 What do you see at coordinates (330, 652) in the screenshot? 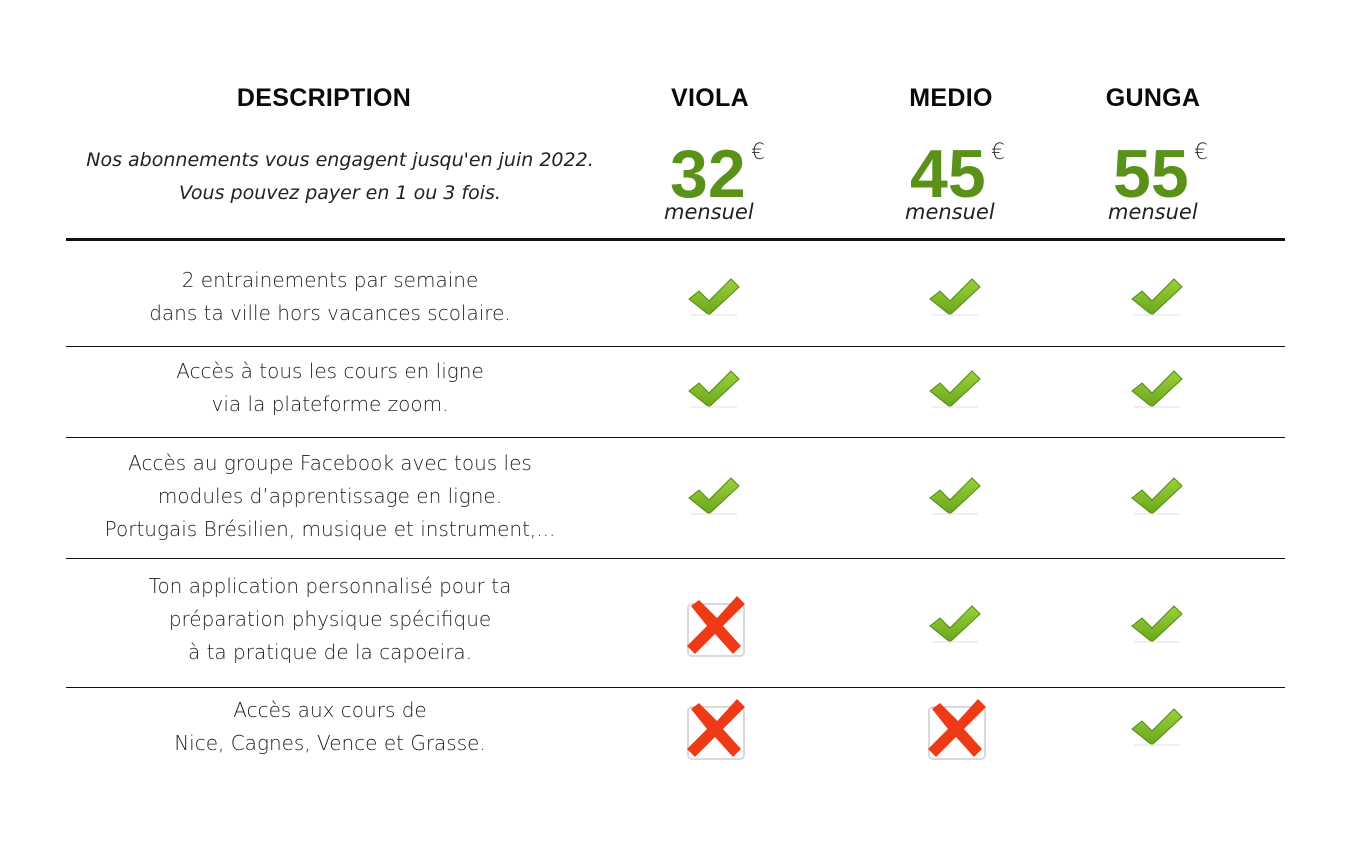
I see `feature-line: à ta pratique de la capoeira.` at bounding box center [330, 652].